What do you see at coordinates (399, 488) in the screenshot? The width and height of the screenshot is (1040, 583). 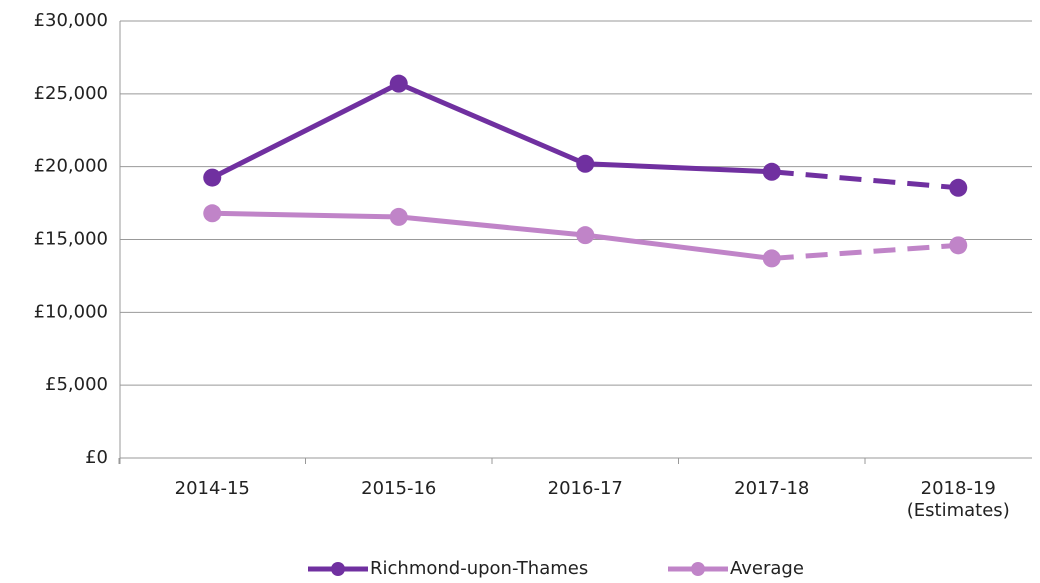 I see `x-tick-label: 2015-16` at bounding box center [399, 488].